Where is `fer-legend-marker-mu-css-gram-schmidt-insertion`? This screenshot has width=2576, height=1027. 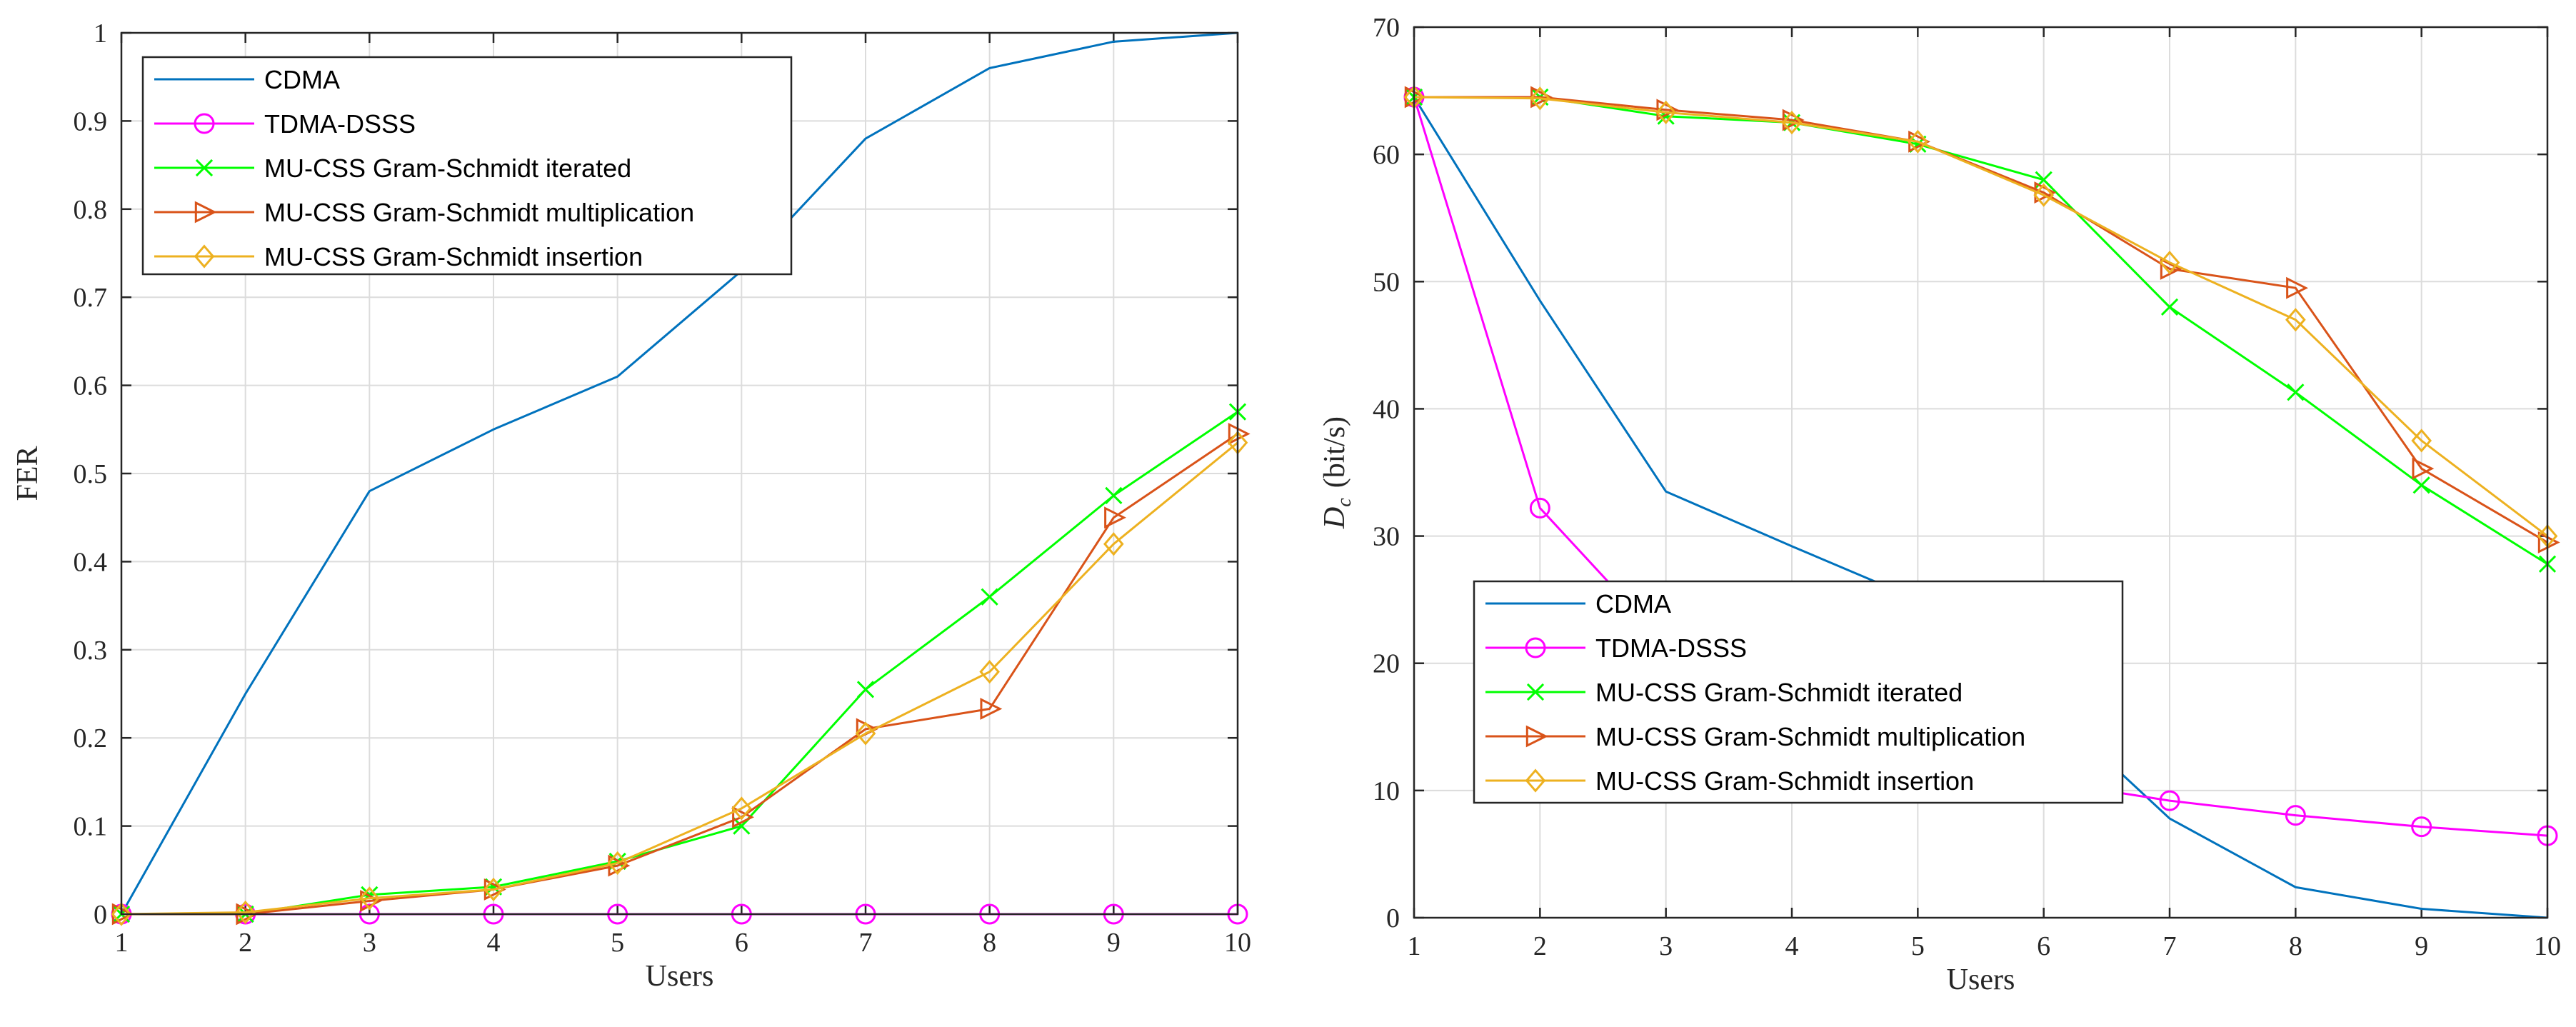
fer-legend-marker-mu-css-gram-schmidt-insertion is located at coordinates (204, 256).